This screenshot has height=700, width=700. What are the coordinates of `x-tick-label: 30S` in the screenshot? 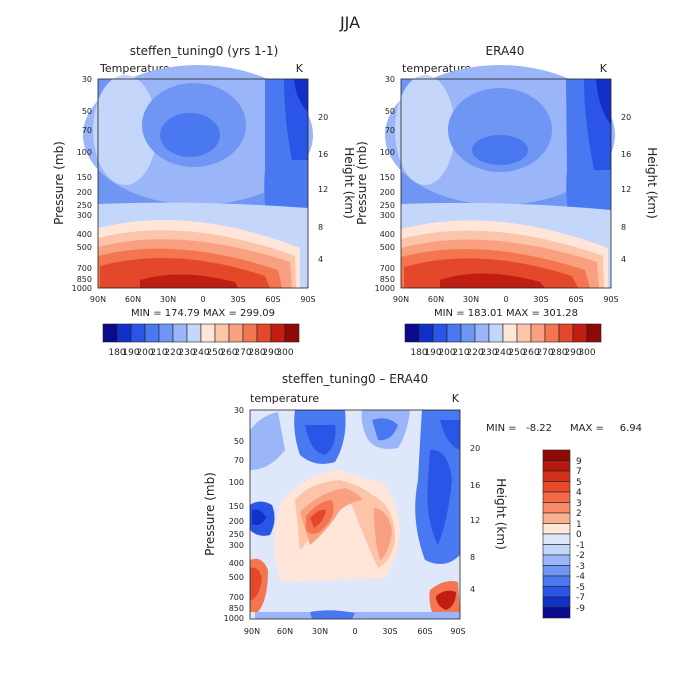 It's located at (237, 299).